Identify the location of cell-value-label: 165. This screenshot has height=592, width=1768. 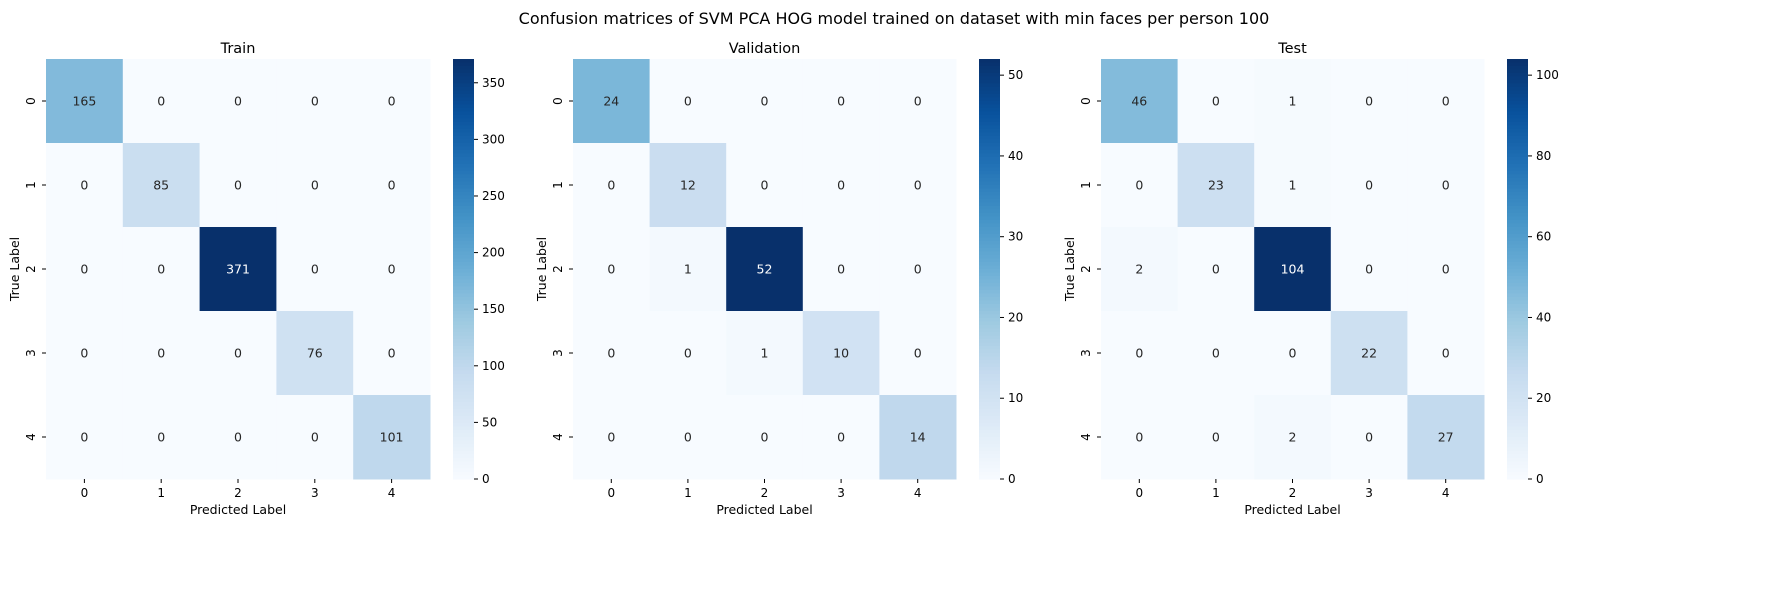
(84, 101).